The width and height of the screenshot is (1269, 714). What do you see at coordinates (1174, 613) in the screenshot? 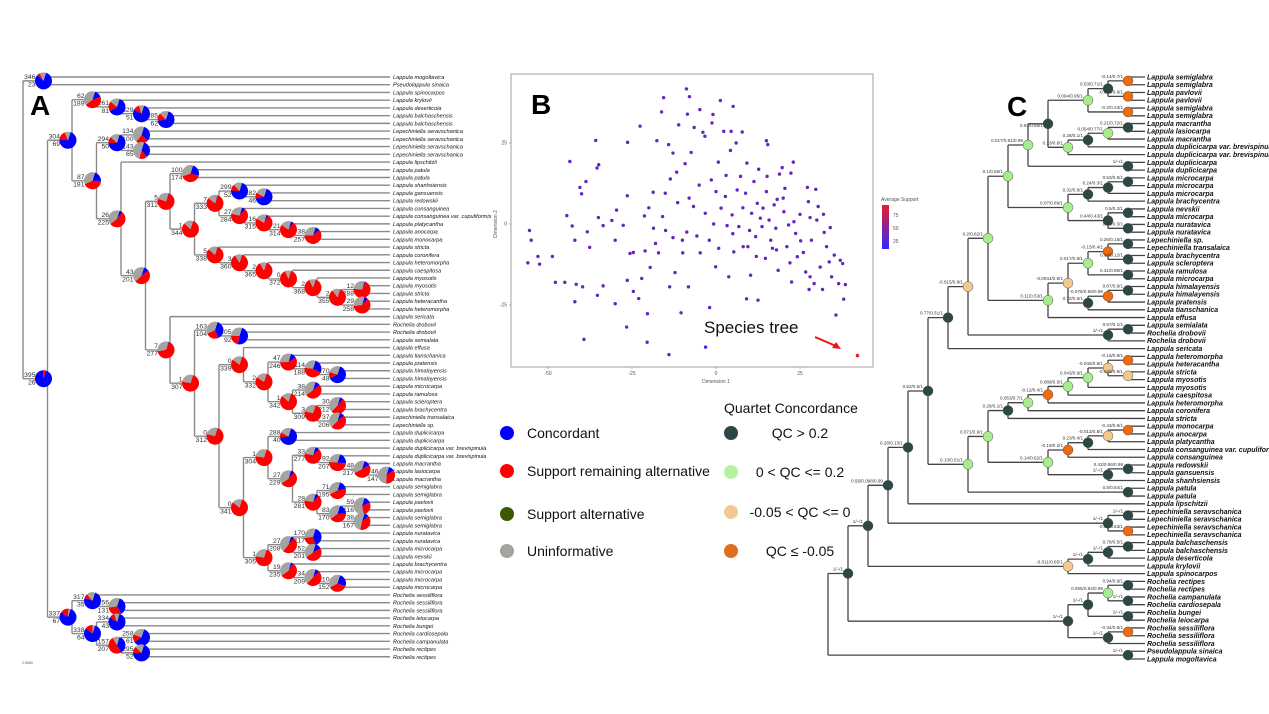
I see `tip-label: Rochelia bungei` at bounding box center [1174, 613].